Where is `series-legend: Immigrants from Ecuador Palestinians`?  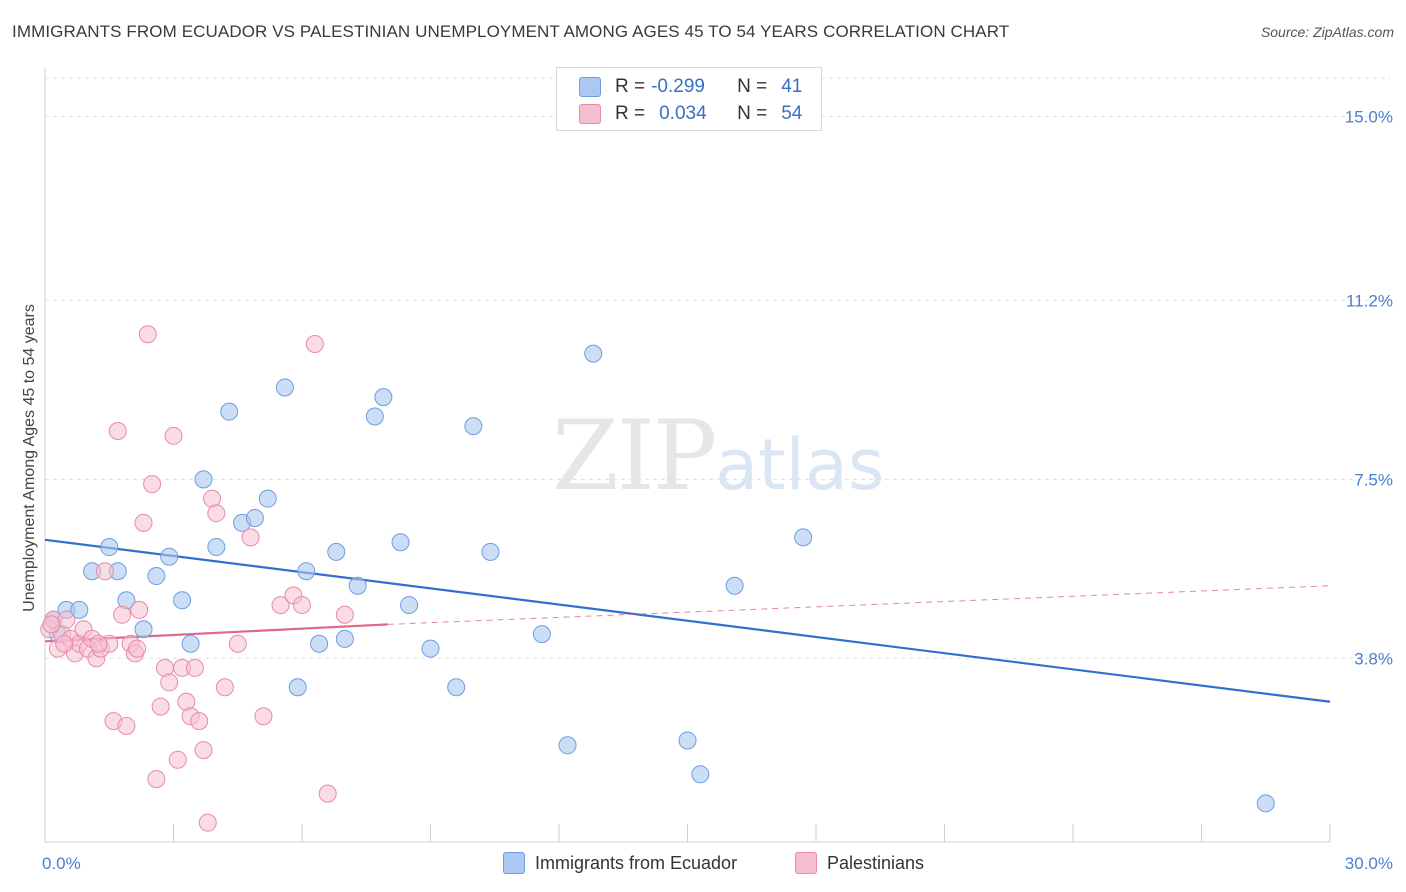
series-legend: Immigrants from Ecuador Palestinians is located at coordinates (703, 865).